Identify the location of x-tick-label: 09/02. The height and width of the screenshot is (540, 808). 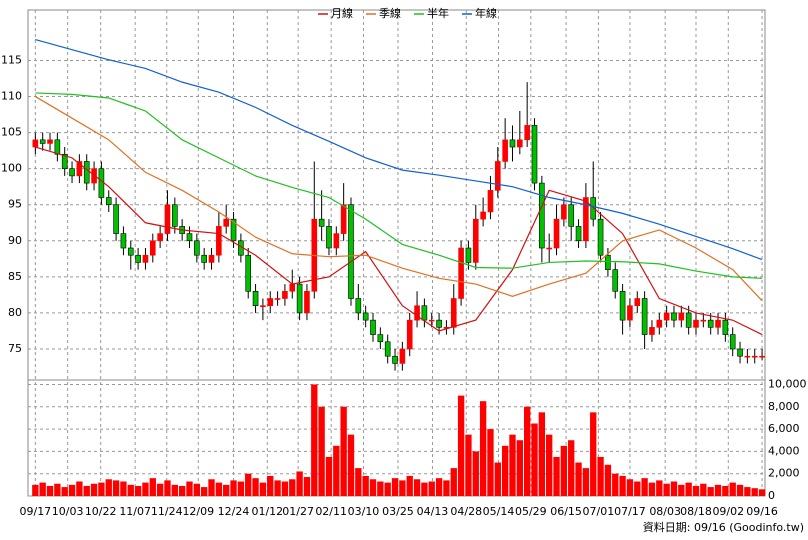
(728, 511).